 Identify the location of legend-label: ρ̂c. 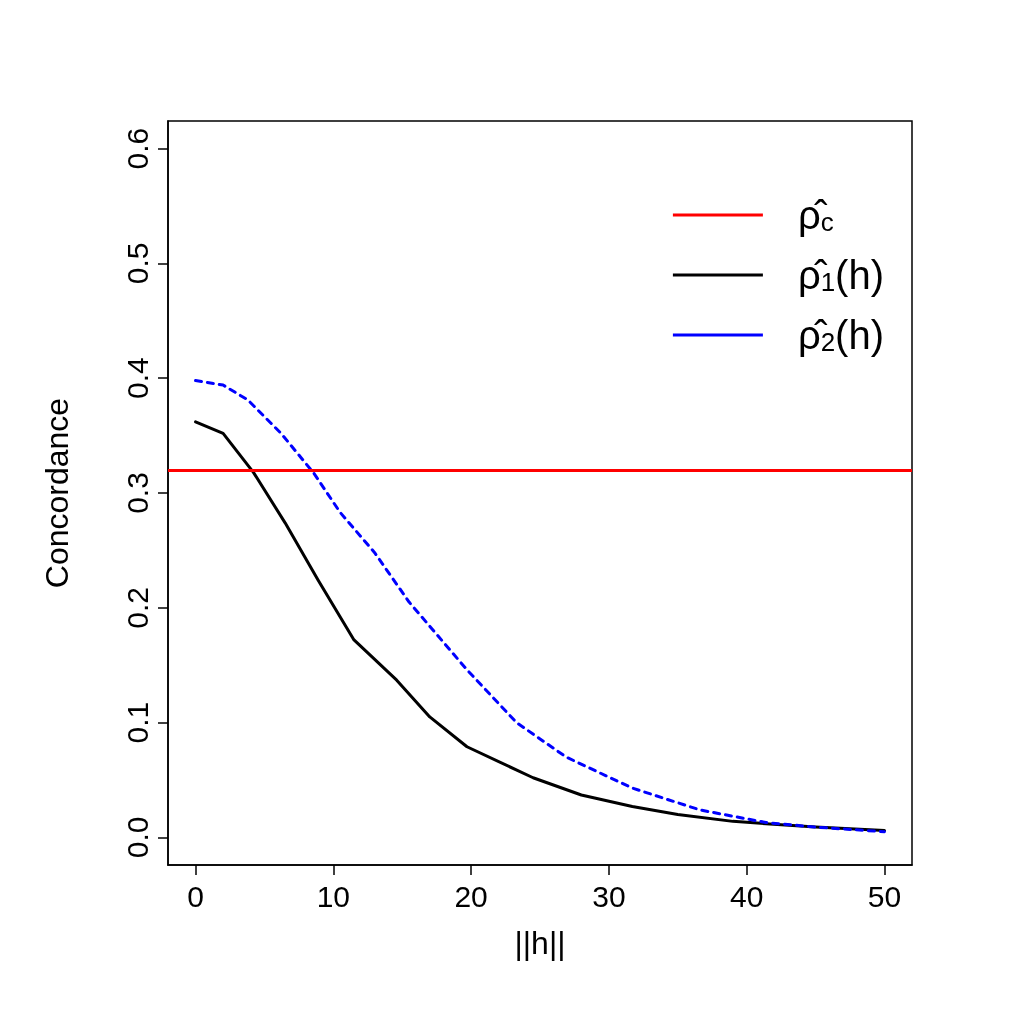
(815, 215).